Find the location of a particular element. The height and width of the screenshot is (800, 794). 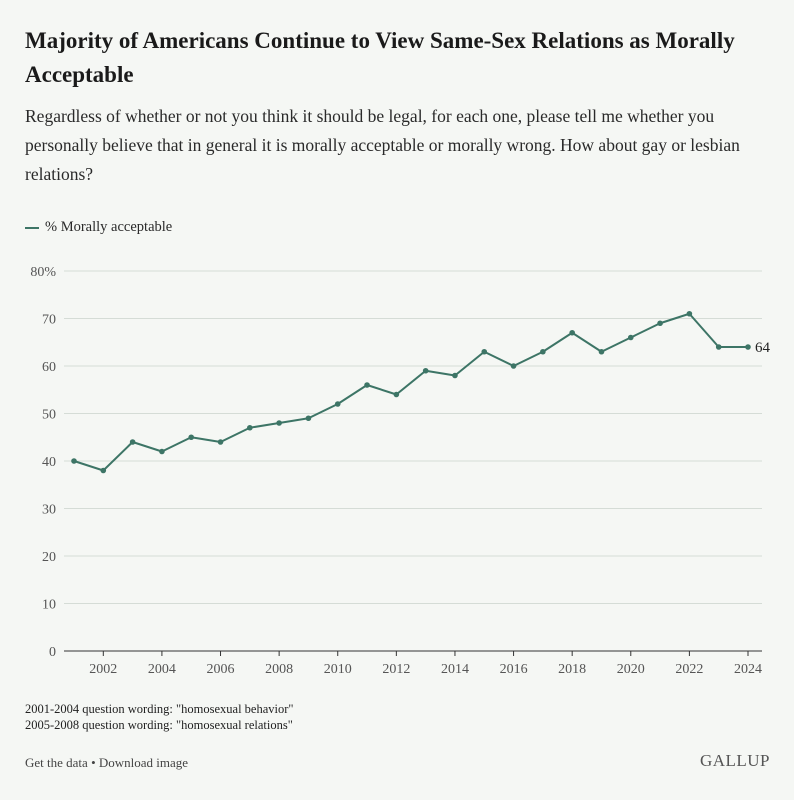

y-tick-label: 20 is located at coordinates (49, 557).